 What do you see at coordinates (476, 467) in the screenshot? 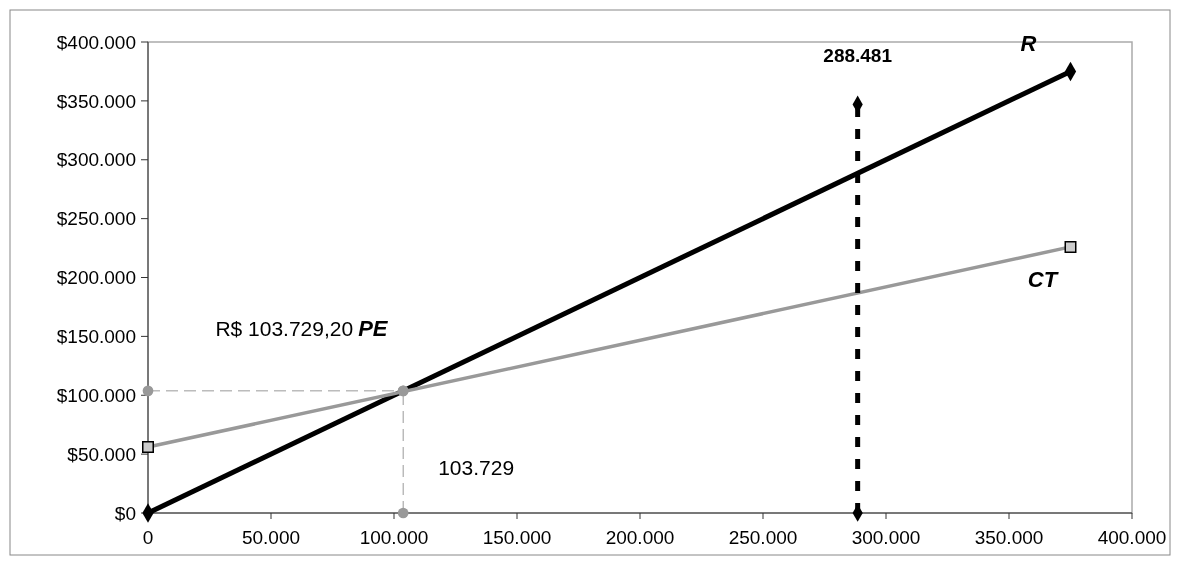
I see `annotation: 103.729` at bounding box center [476, 467].